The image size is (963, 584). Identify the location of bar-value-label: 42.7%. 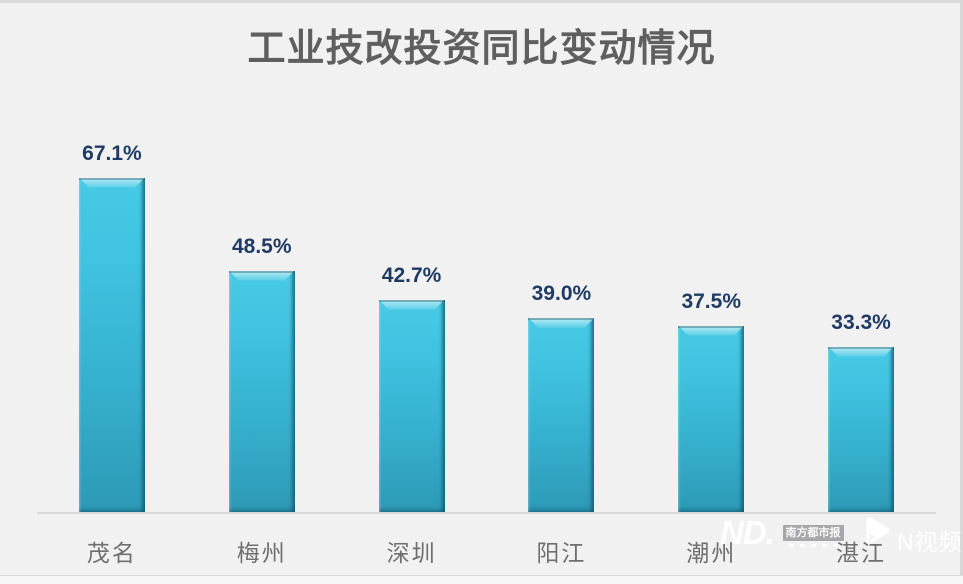
(411, 275).